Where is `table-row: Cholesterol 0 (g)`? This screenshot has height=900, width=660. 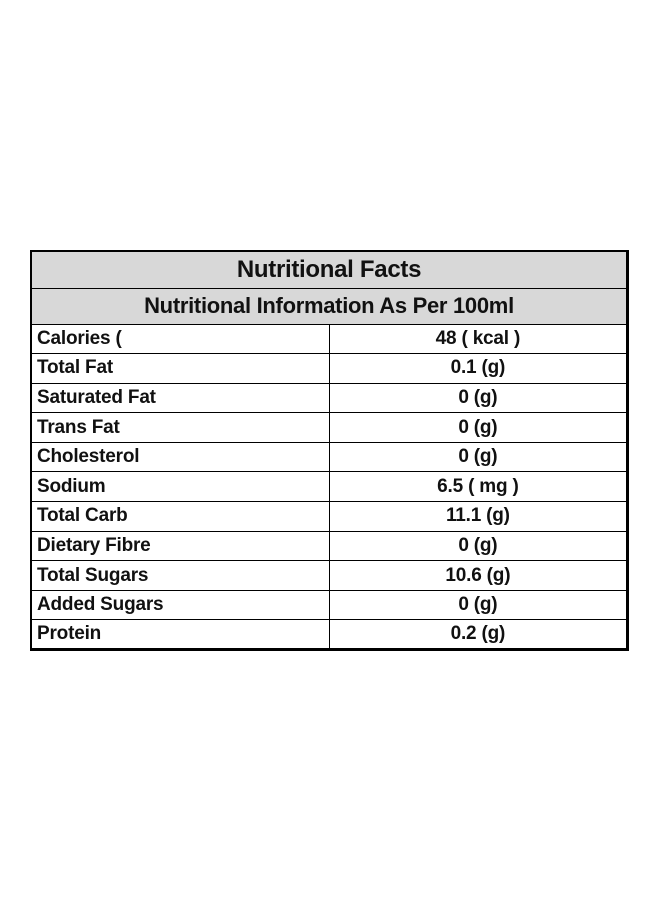 table-row: Cholesterol 0 (g) is located at coordinates (329, 457).